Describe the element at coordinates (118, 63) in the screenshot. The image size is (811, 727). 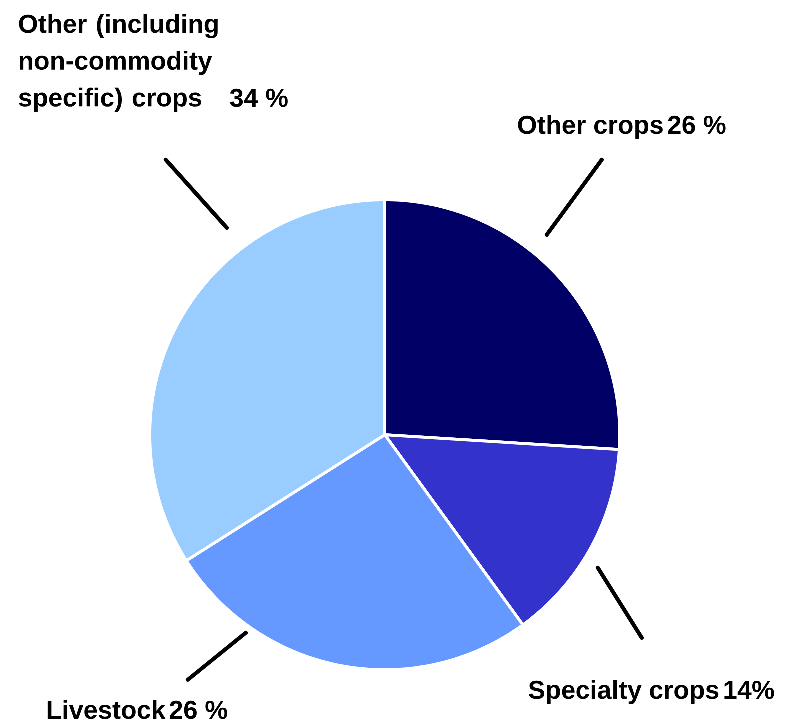
I see `slice-label: Other (including non-commodity specific) crops` at that location.